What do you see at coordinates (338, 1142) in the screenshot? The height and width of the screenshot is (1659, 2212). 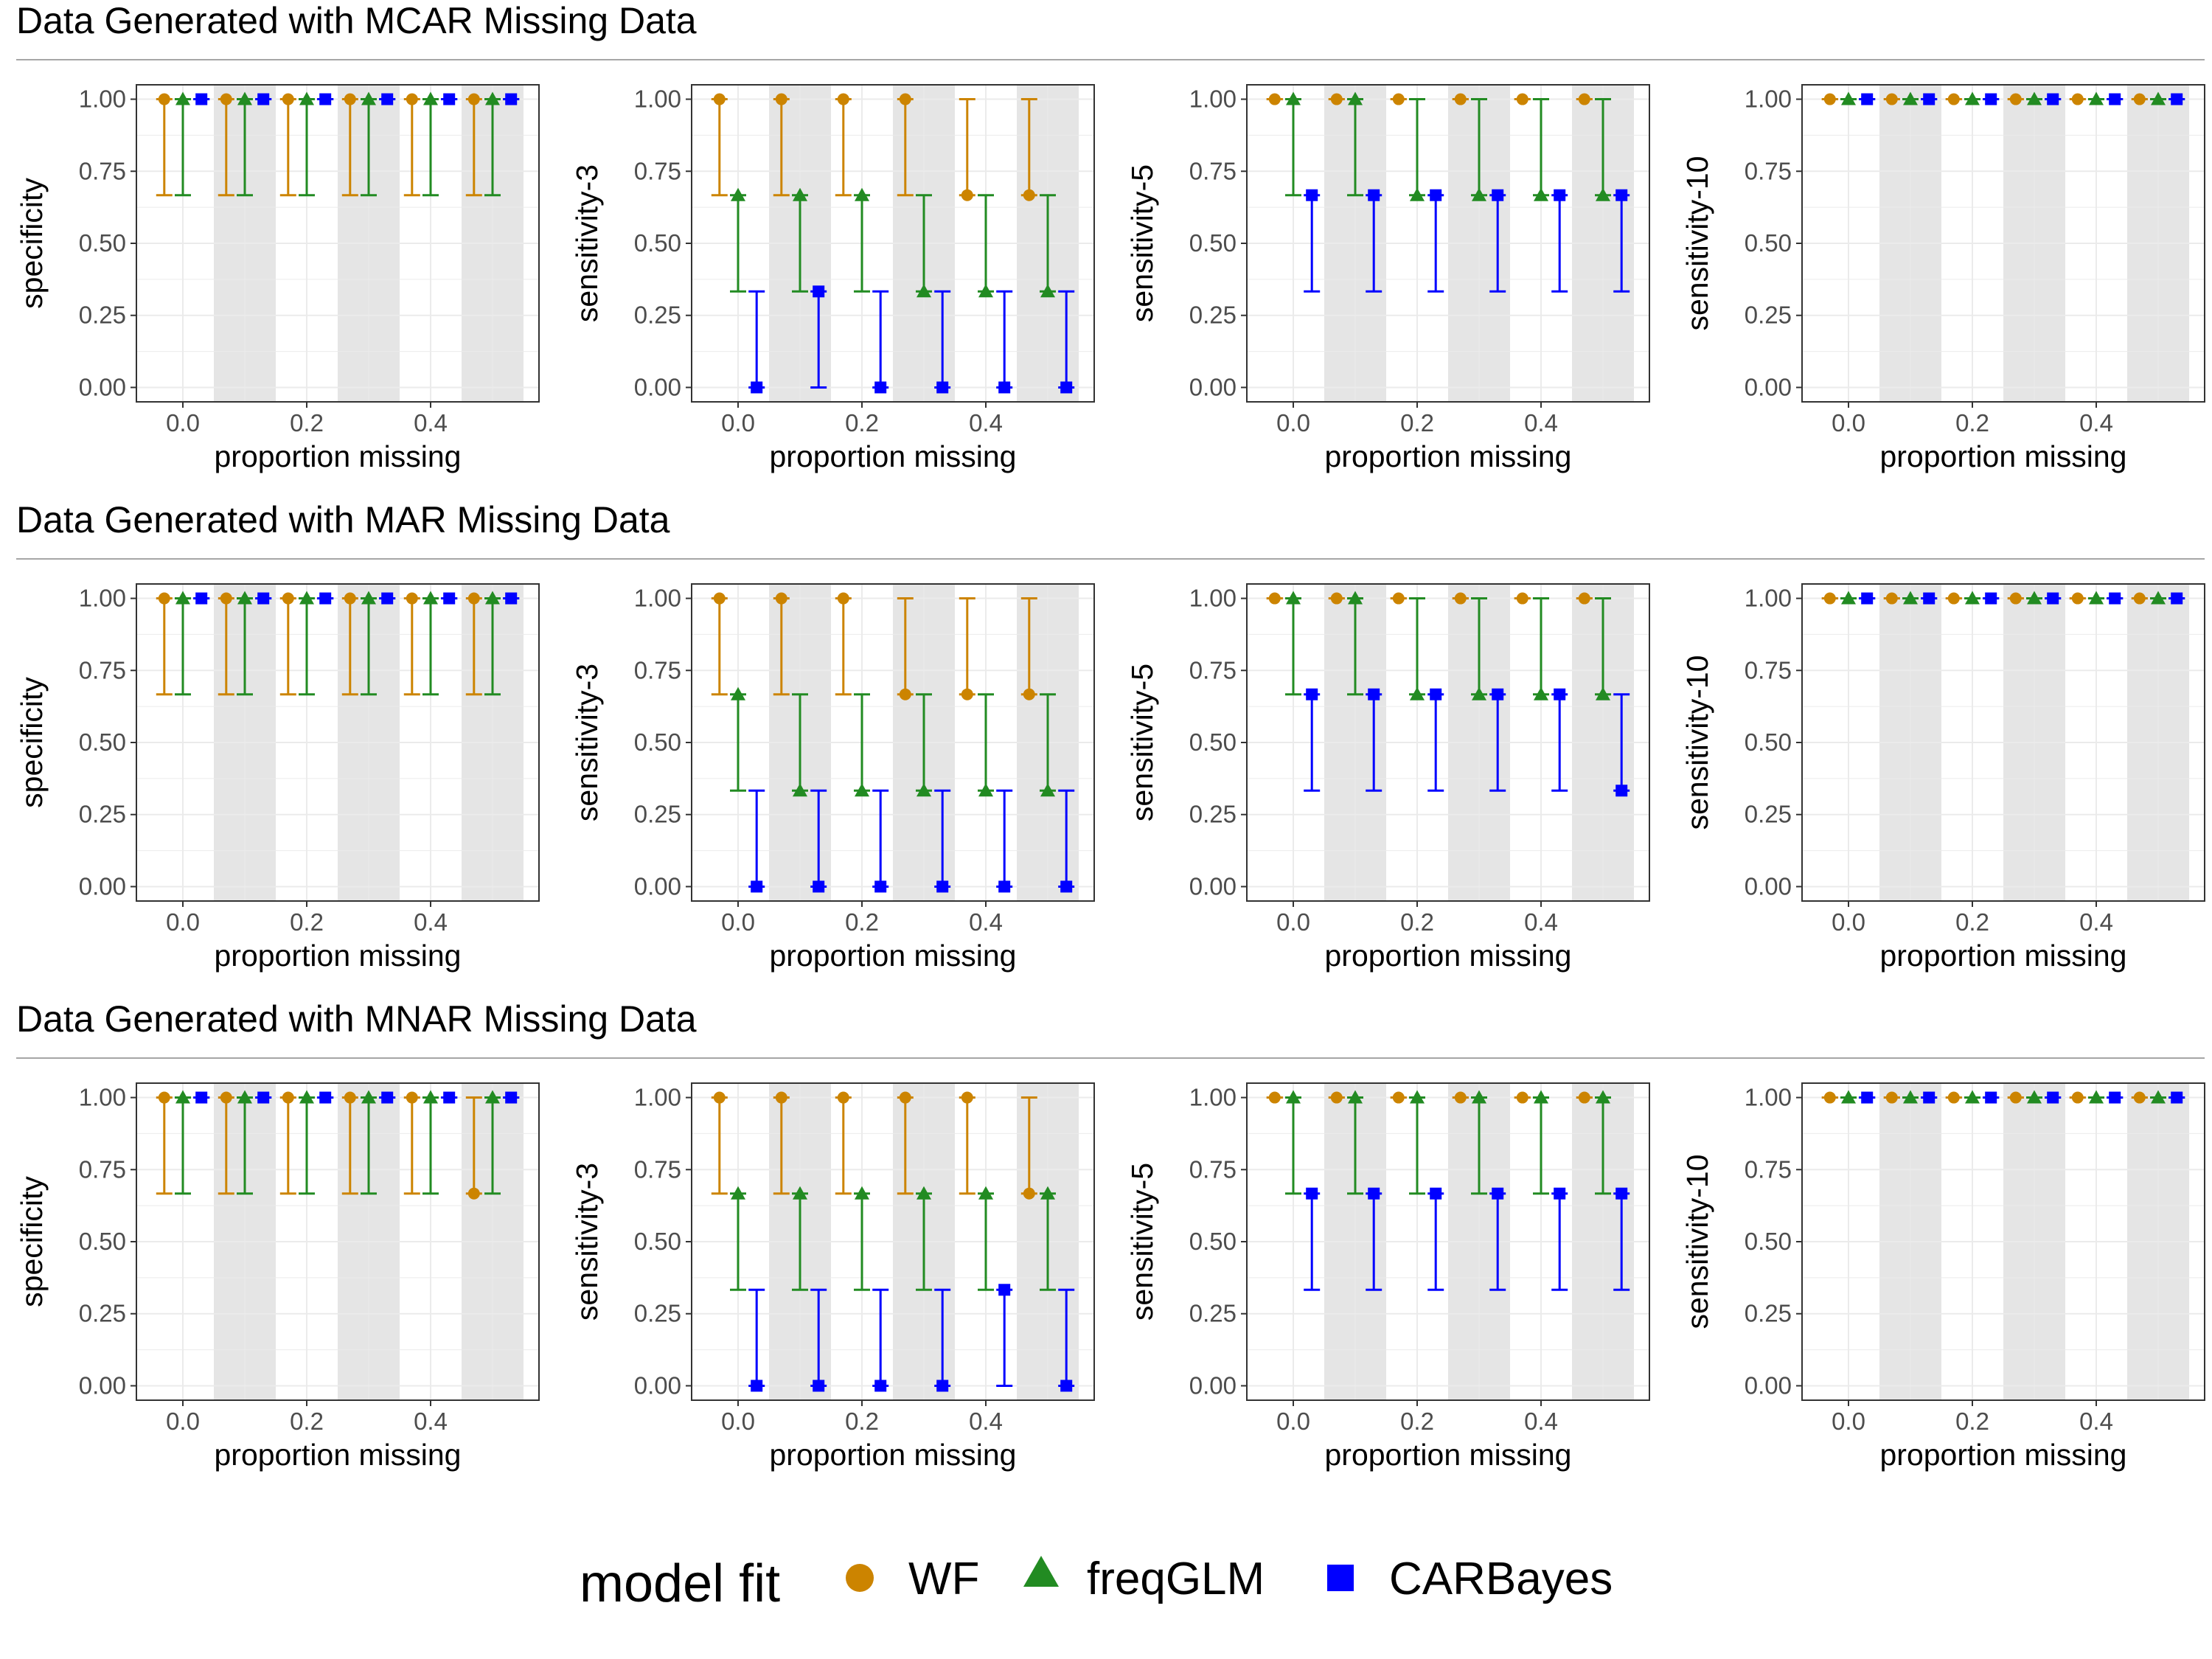 I see `series-freqGLM` at bounding box center [338, 1142].